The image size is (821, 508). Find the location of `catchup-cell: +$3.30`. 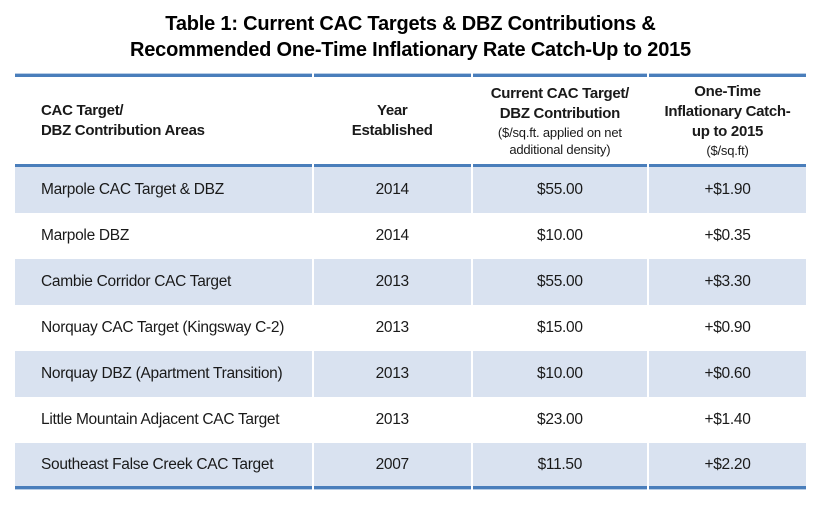

catchup-cell: +$3.30 is located at coordinates (727, 282).